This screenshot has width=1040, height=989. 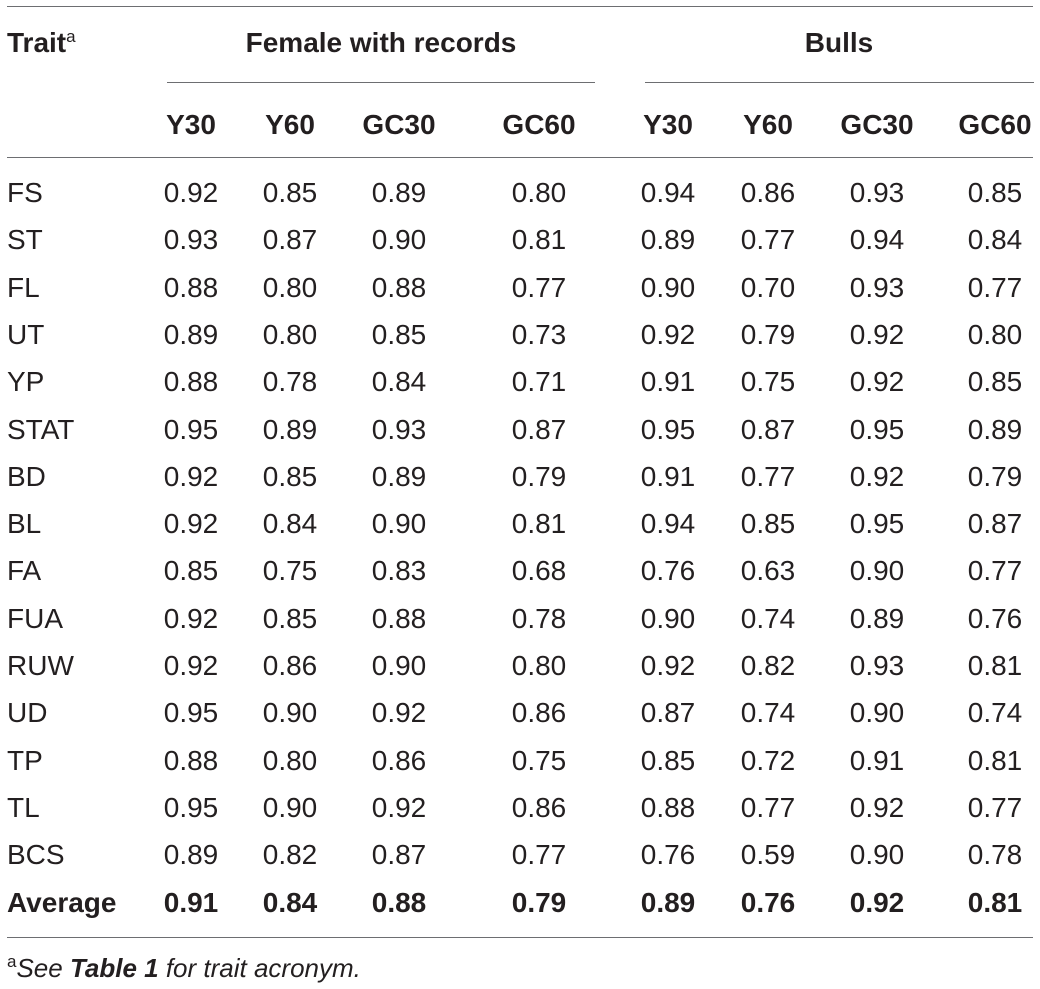 What do you see at coordinates (43, 968) in the screenshot?
I see `footnote-prefix: See` at bounding box center [43, 968].